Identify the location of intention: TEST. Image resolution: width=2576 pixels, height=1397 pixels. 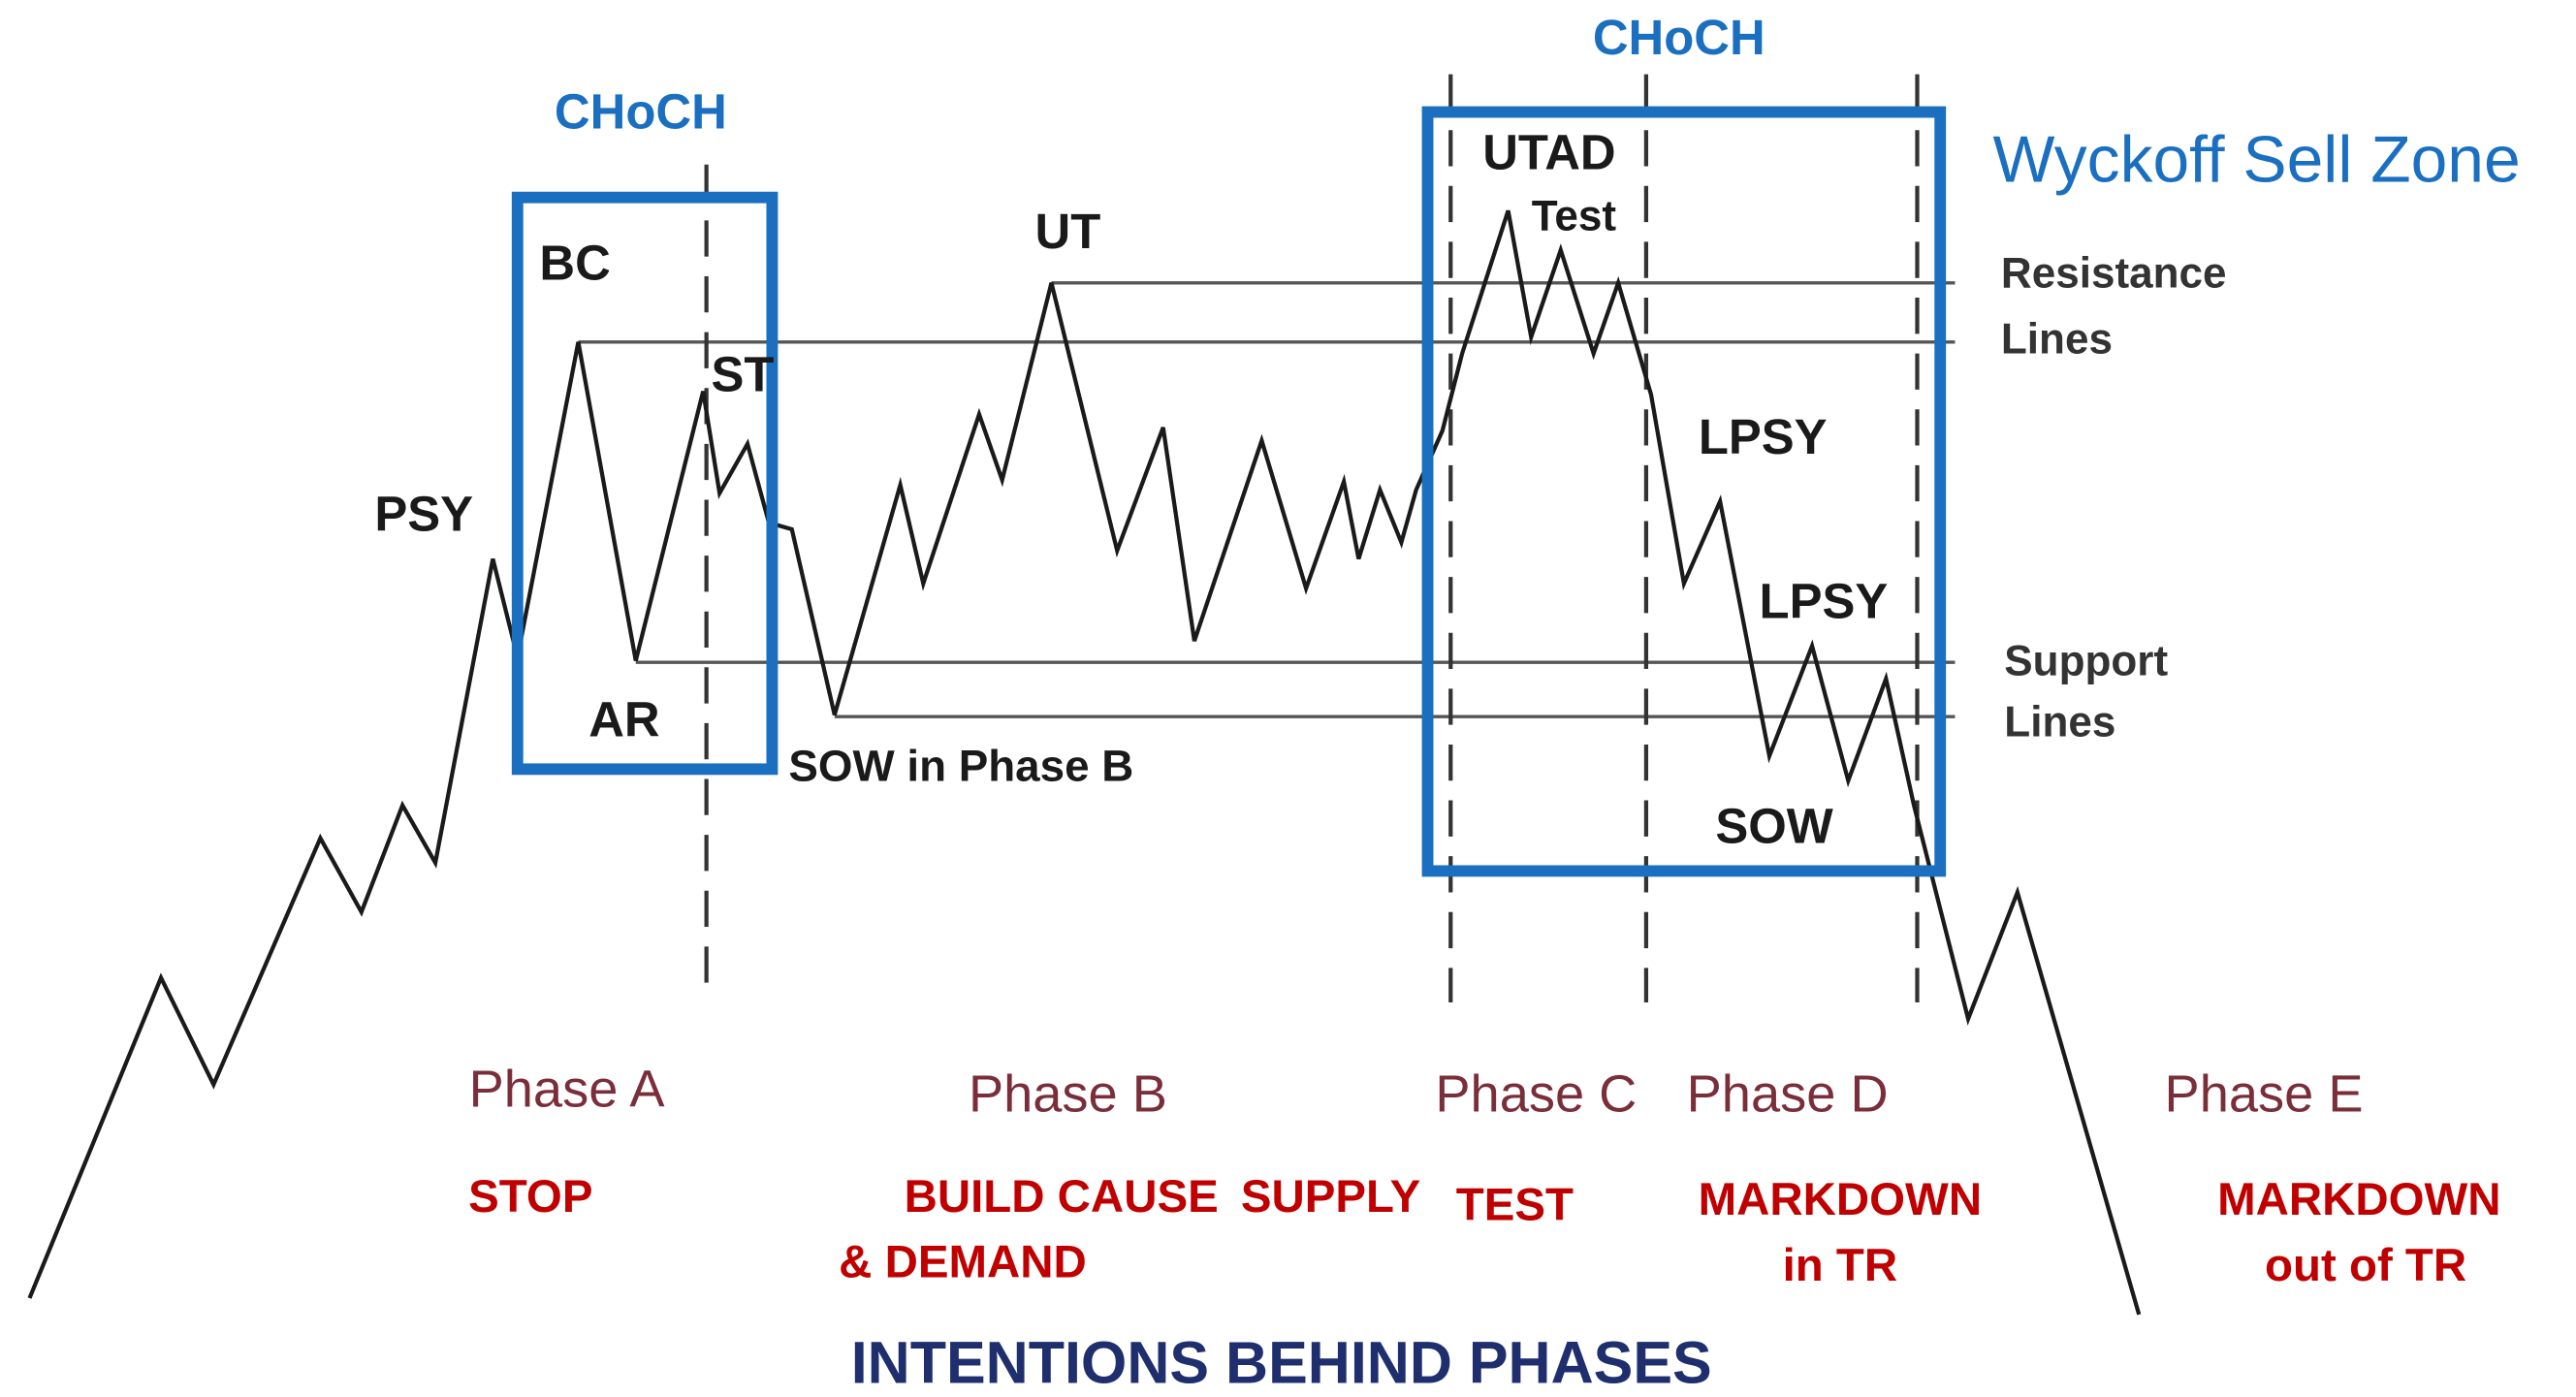
(1515, 1204).